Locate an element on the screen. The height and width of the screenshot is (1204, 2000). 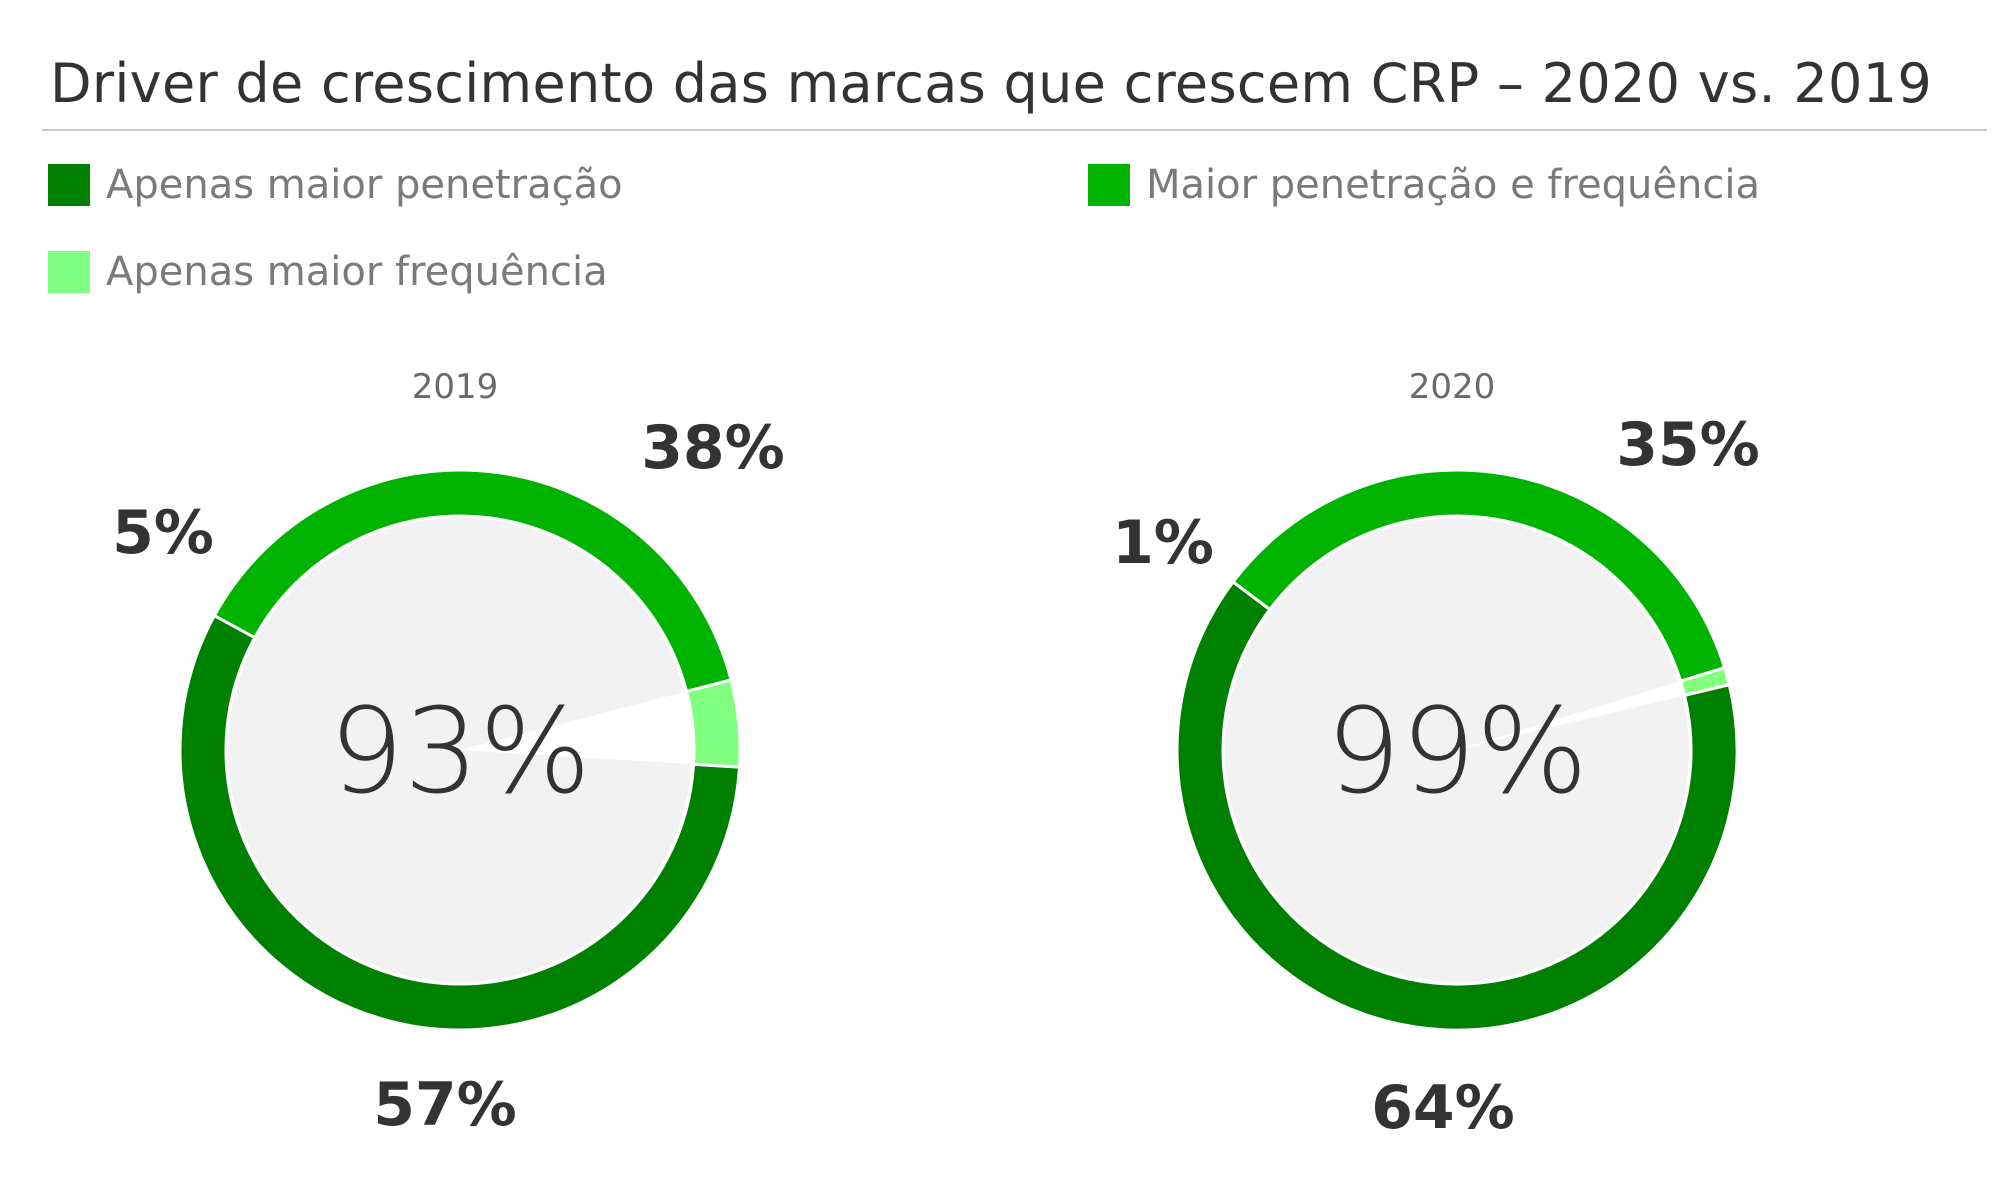
year-label-2020: 2020 is located at coordinates (1452, 387).